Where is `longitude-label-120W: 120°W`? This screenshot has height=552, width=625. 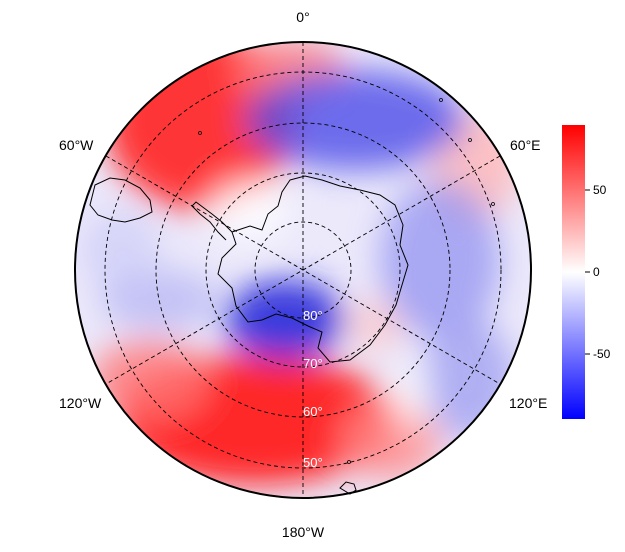
longitude-label-120W: 120°W is located at coordinates (80, 403).